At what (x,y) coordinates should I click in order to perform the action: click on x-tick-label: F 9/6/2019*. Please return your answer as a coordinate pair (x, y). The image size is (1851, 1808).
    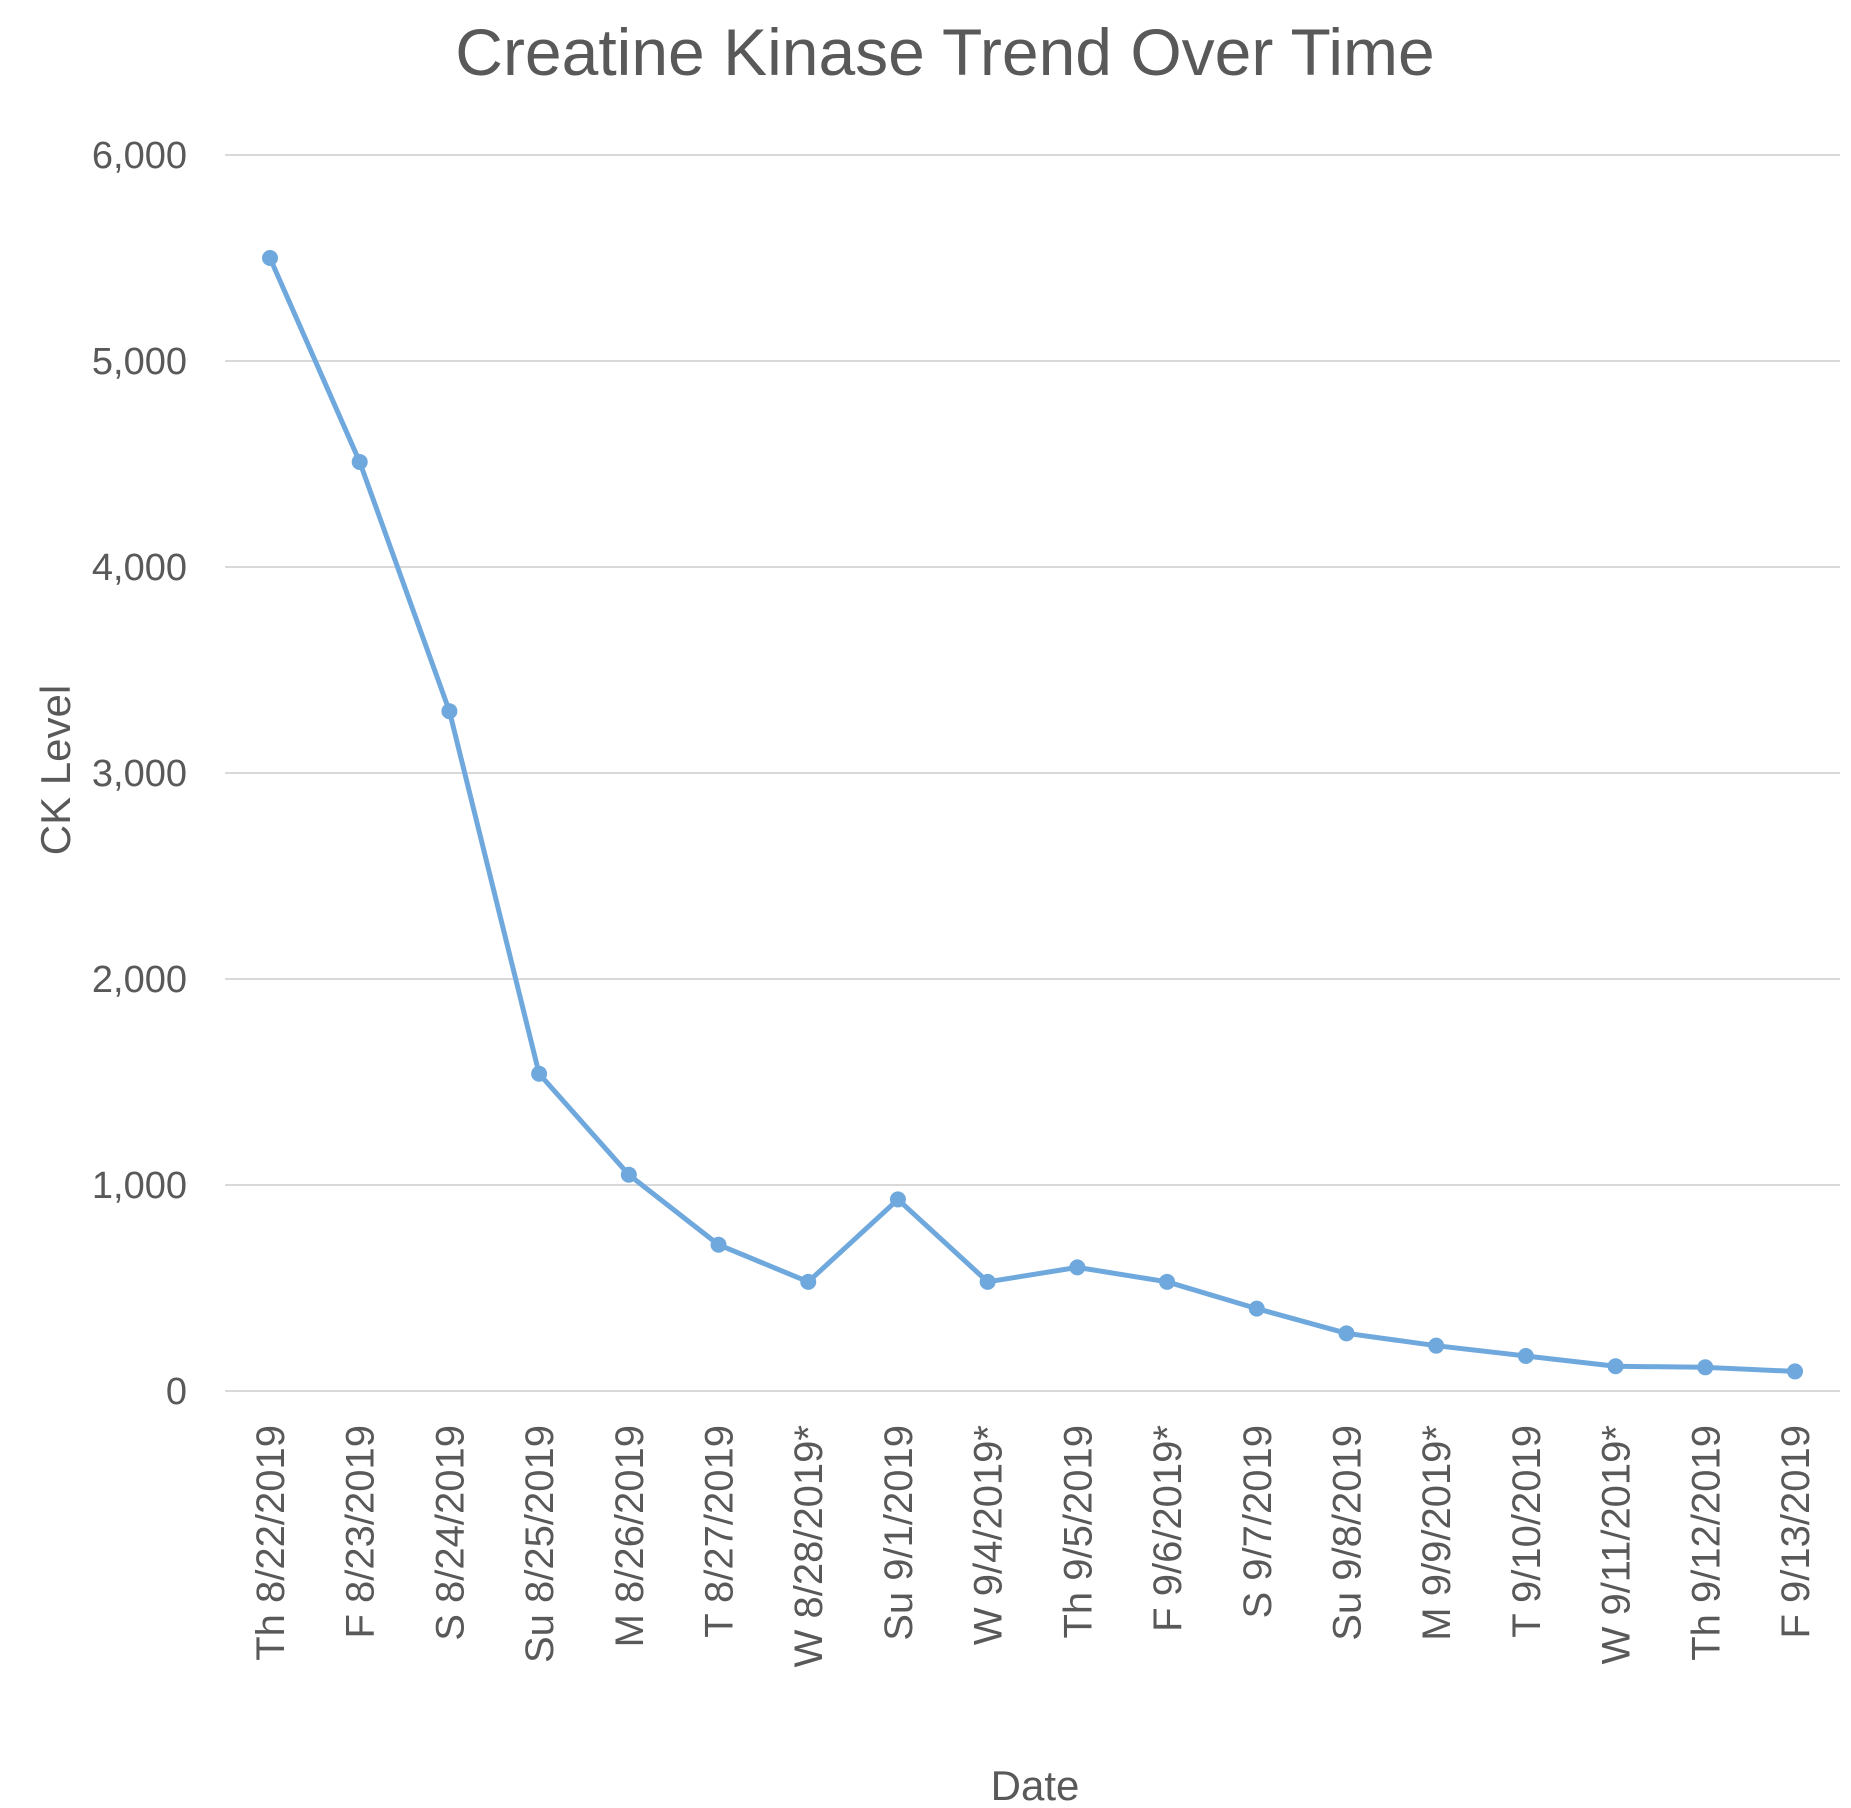
    Looking at the image, I should click on (1168, 1528).